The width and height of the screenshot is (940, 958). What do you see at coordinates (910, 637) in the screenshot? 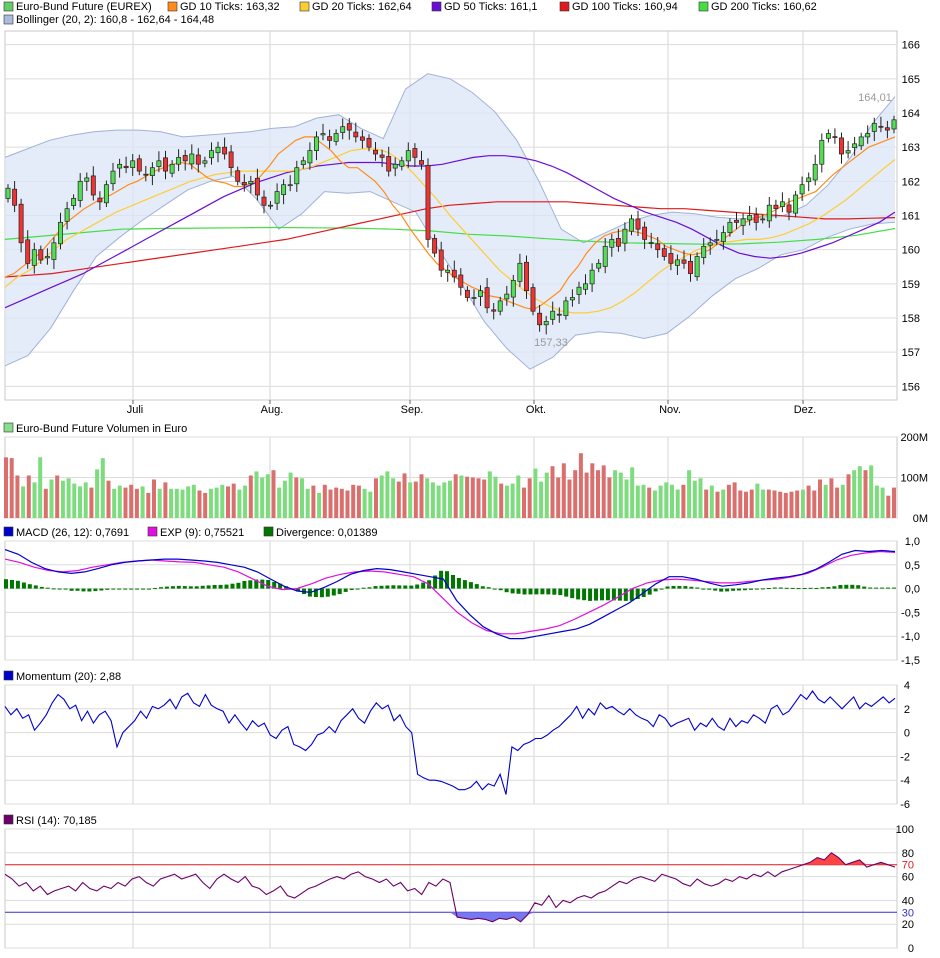
I see `macd-y-tick-label: -1,0` at bounding box center [910, 637].